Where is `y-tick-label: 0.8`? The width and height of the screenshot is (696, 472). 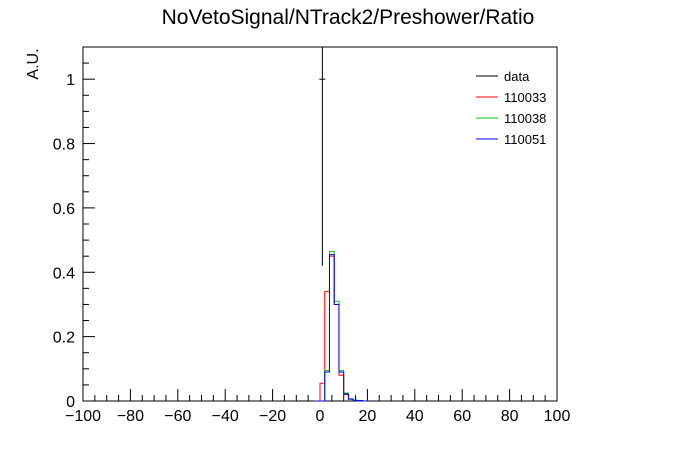 y-tick-label: 0.8 is located at coordinates (64, 145).